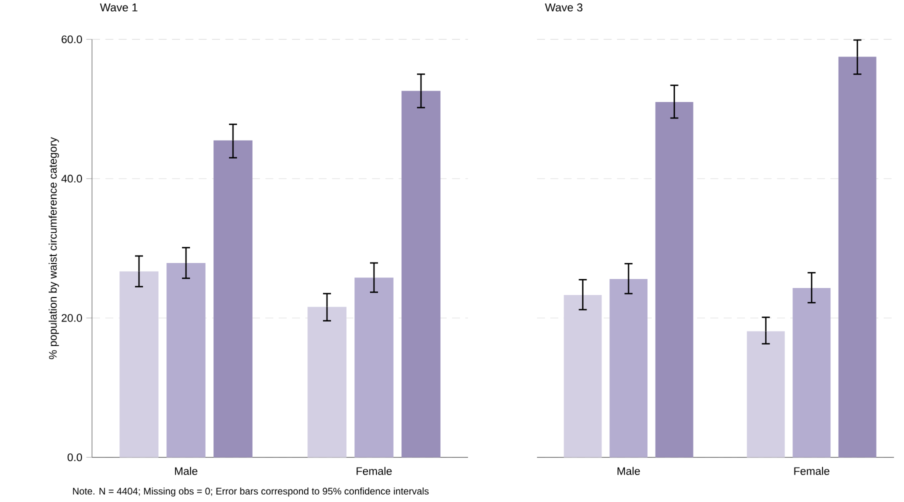 The image size is (904, 502). What do you see at coordinates (53, 248) in the screenshot?
I see `y-axis-title: % population by waist circumference category` at bounding box center [53, 248].